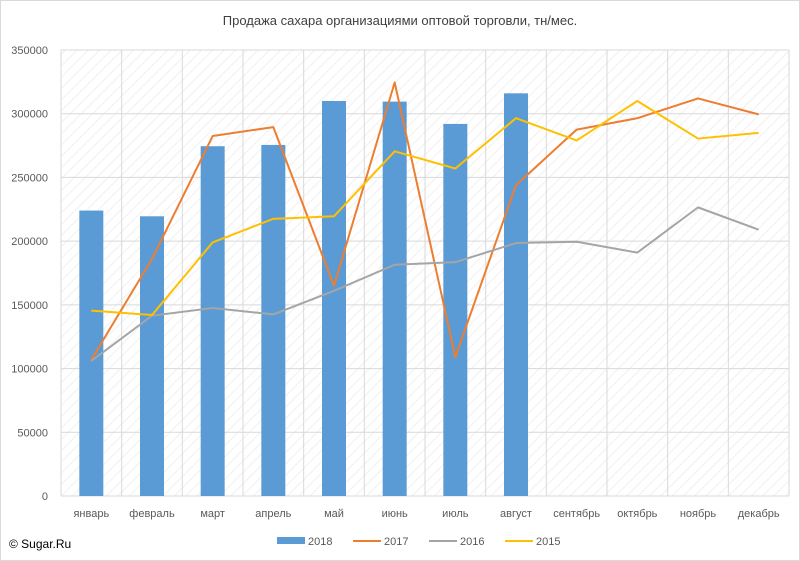 The image size is (800, 561). I want to click on x-tick-label: октябрь, so click(637, 514).